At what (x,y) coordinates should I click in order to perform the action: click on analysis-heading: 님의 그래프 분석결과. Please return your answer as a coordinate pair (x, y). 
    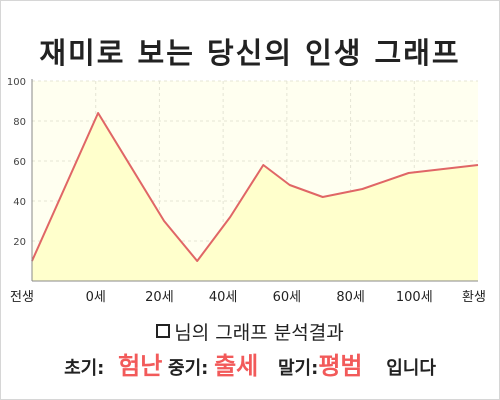
    Looking at the image, I should click on (250, 331).